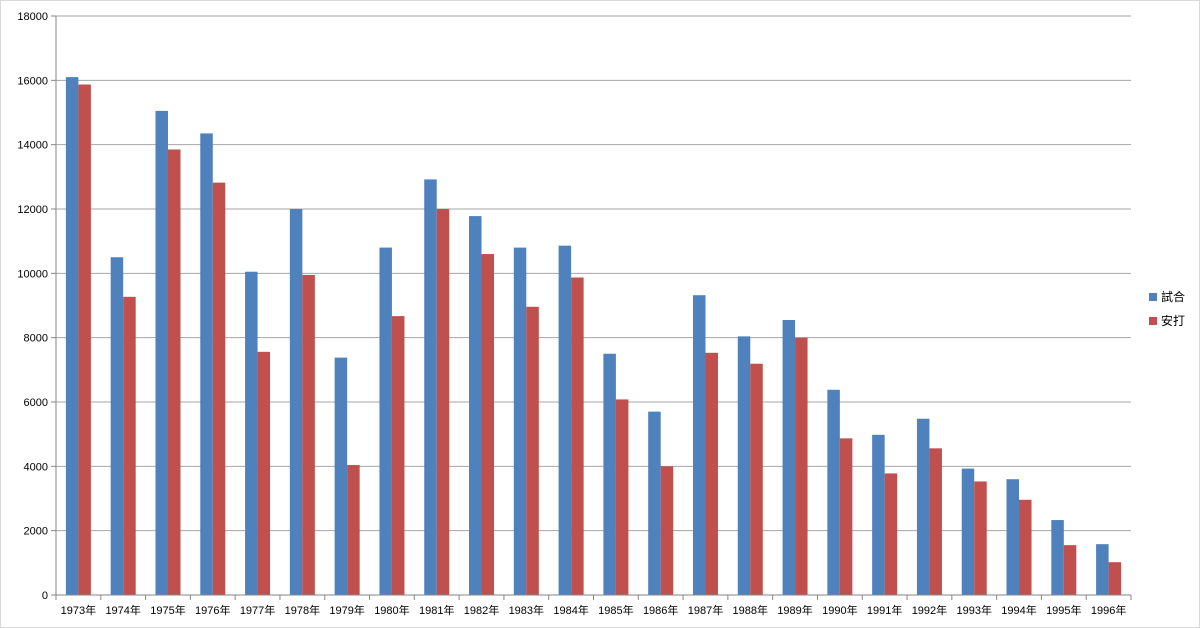  I want to click on x-tick-label: 1979年, so click(346, 610).